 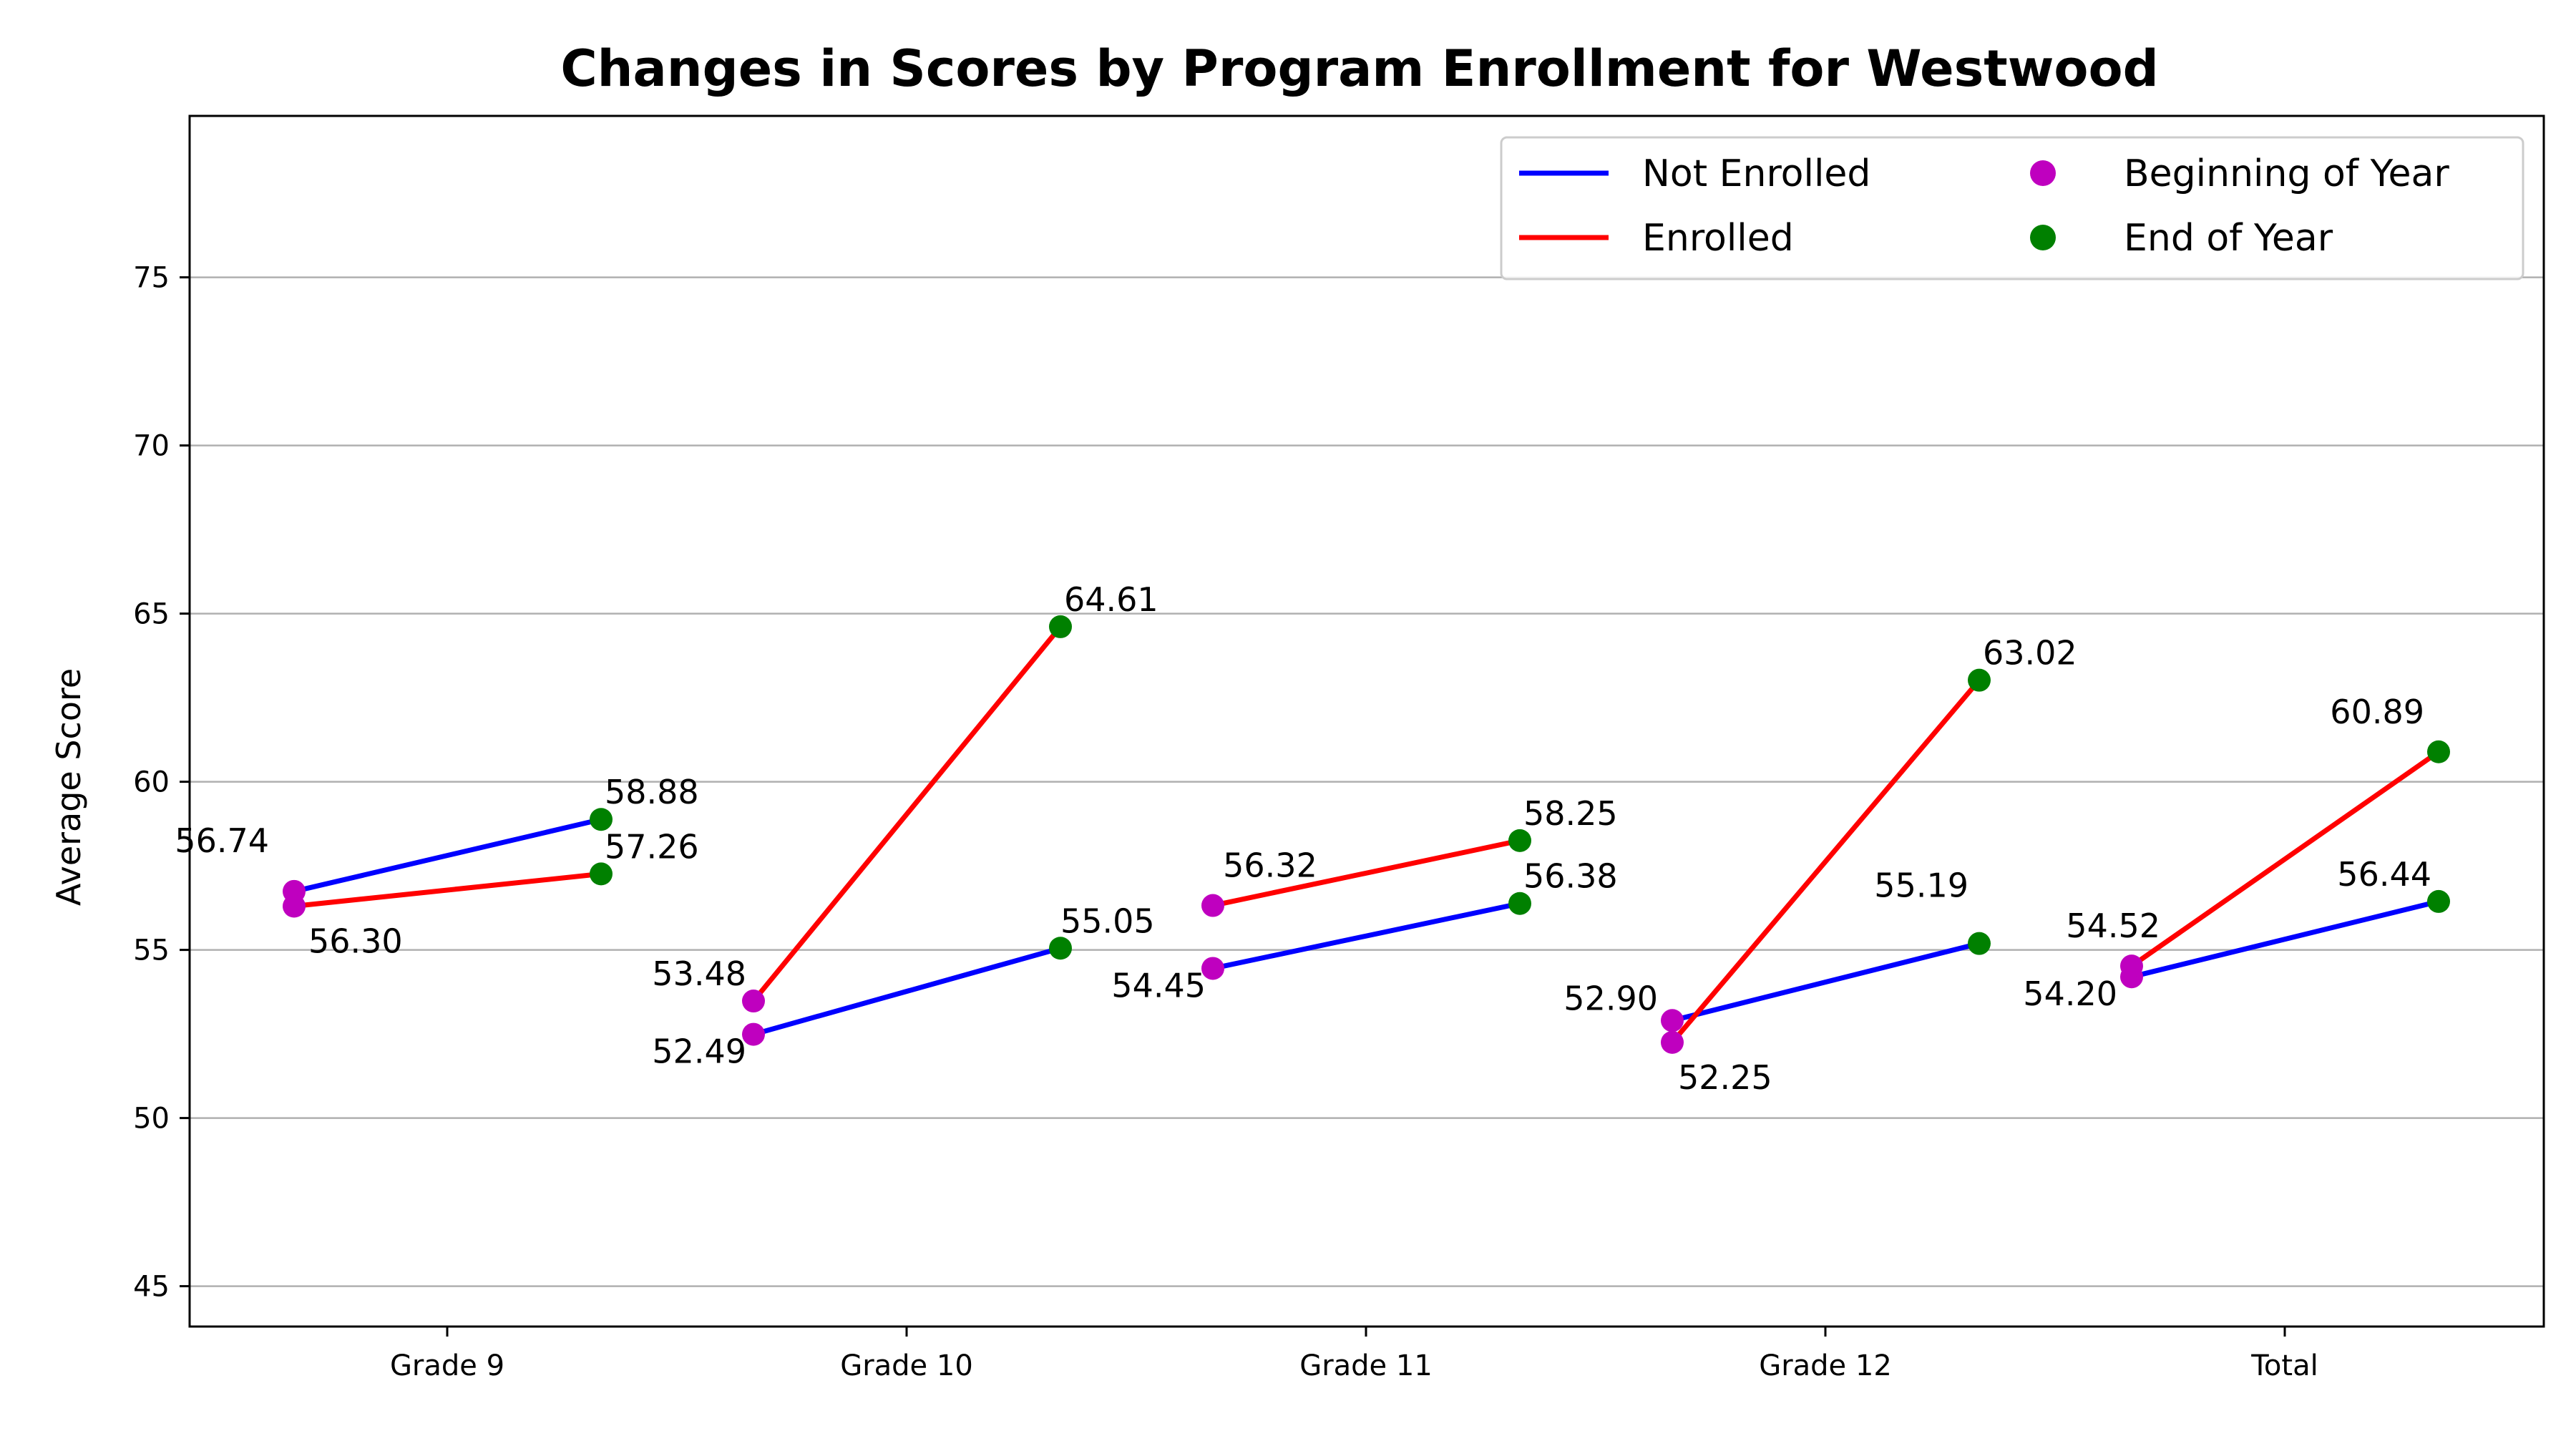 I want to click on legend-marker-label-0: Beginning of Year, so click(x=2286, y=173).